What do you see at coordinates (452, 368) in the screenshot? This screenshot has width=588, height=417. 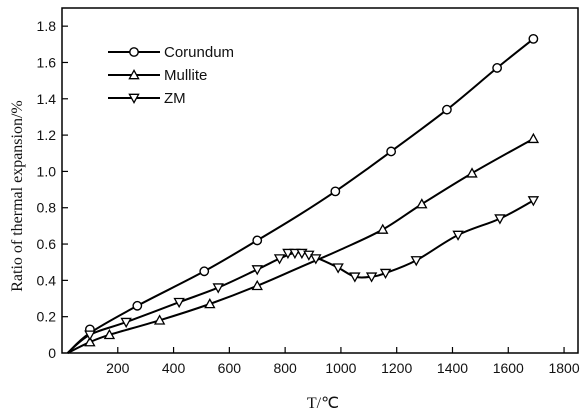 I see `x-tick-label: 1400` at bounding box center [452, 368].